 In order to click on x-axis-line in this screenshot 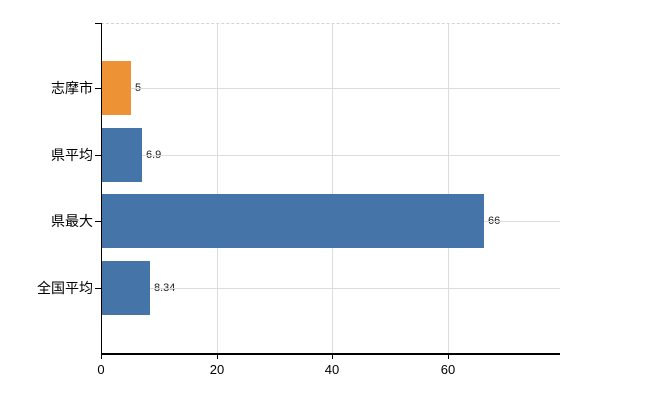, I will do `click(330, 354)`.